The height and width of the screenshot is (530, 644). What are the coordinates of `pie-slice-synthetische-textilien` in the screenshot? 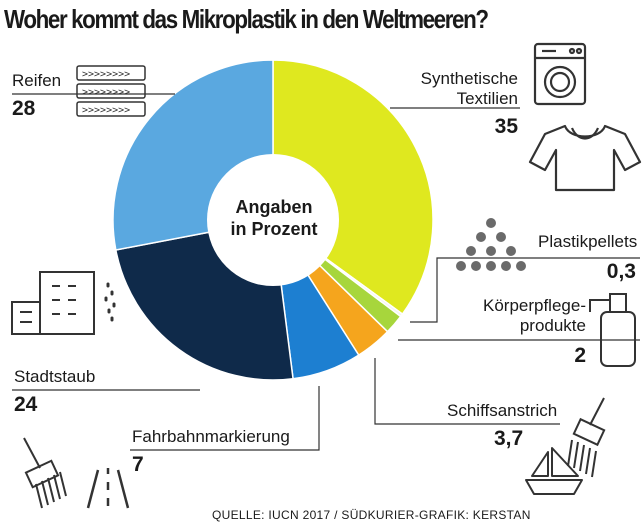 It's located at (353, 187).